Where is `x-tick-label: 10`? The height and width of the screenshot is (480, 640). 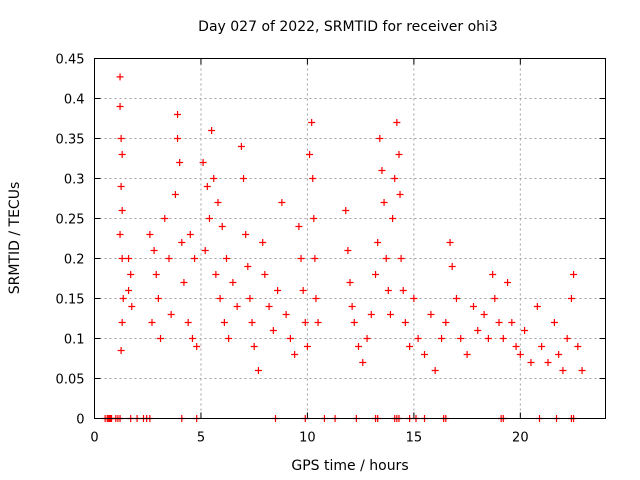
x-tick-label: 10 is located at coordinates (307, 438).